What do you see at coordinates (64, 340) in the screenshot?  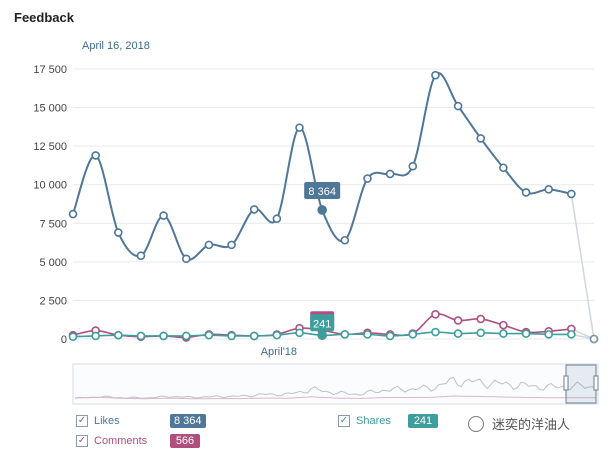 I see `y-tick-label: 0` at bounding box center [64, 340].